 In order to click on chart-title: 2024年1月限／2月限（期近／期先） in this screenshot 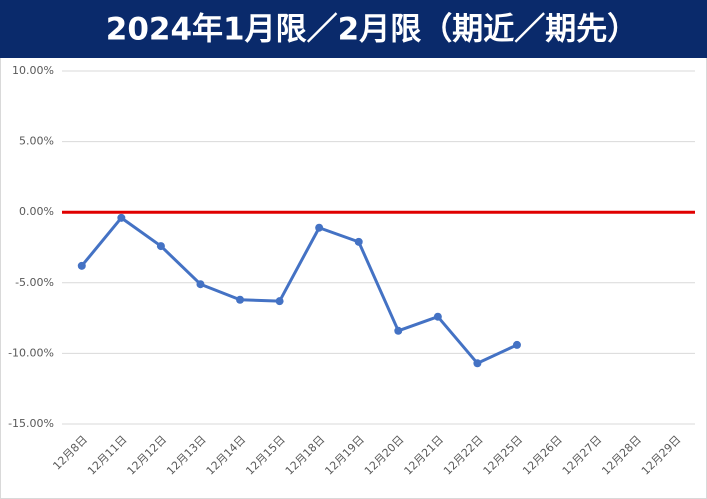, I will do `click(372, 30)`.